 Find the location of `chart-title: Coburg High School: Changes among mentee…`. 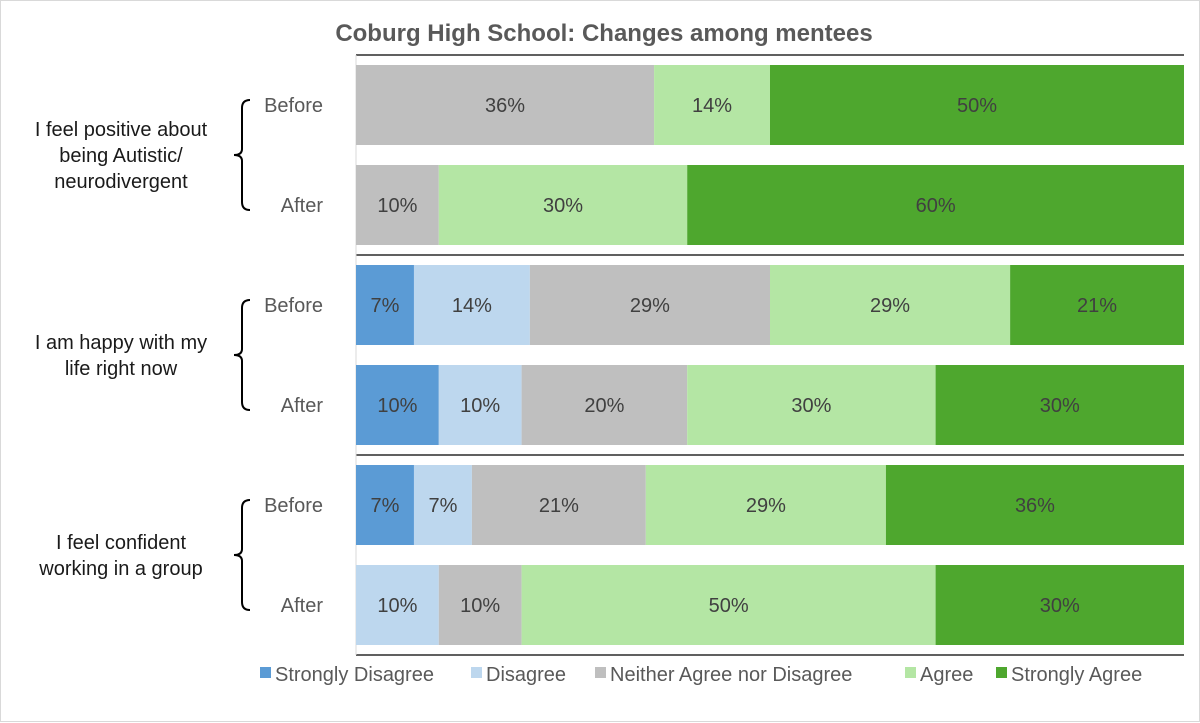

chart-title: Coburg High School: Changes among mentee… is located at coordinates (603, 33).